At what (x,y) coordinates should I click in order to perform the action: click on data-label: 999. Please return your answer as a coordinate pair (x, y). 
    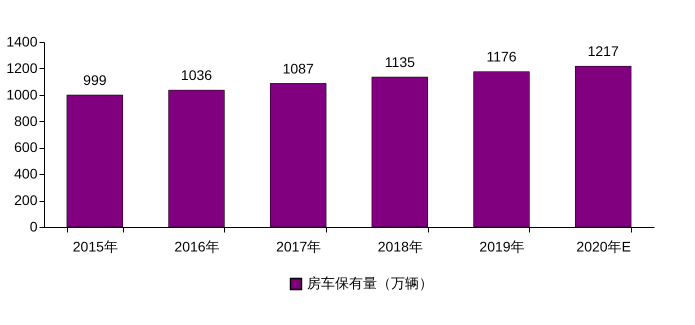
    Looking at the image, I should click on (95, 80).